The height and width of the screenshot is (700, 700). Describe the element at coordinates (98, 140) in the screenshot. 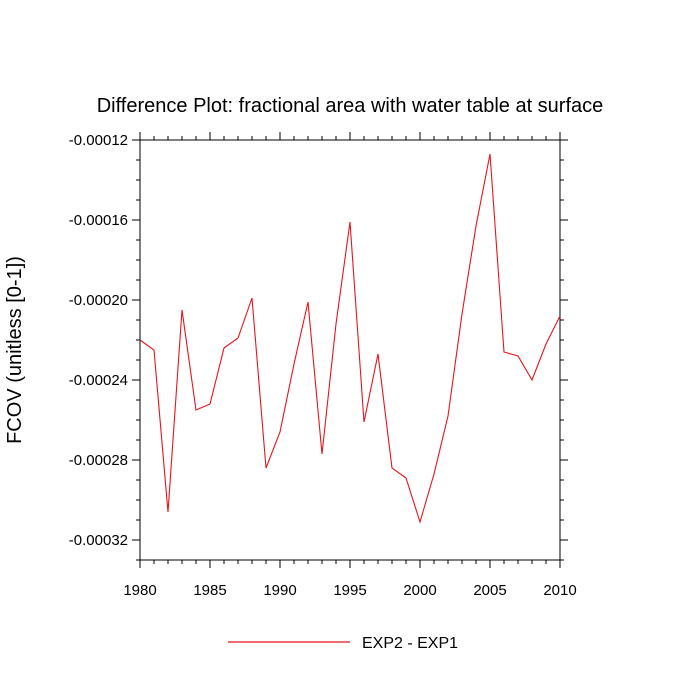

I see `y-tick-label: -0.00012` at that location.